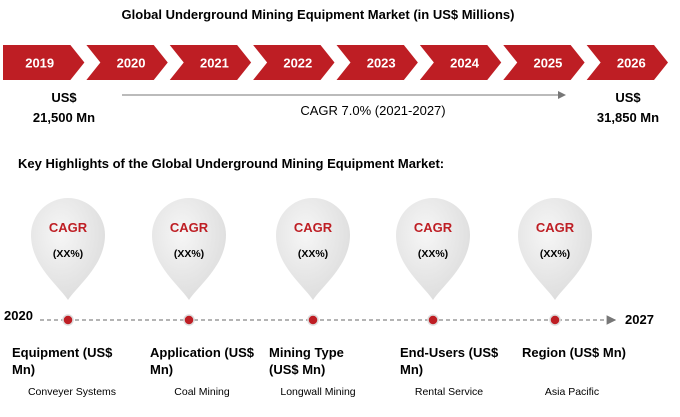 The width and height of the screenshot is (680, 417). What do you see at coordinates (628, 97) in the screenshot?
I see `end-currency: US$` at bounding box center [628, 97].